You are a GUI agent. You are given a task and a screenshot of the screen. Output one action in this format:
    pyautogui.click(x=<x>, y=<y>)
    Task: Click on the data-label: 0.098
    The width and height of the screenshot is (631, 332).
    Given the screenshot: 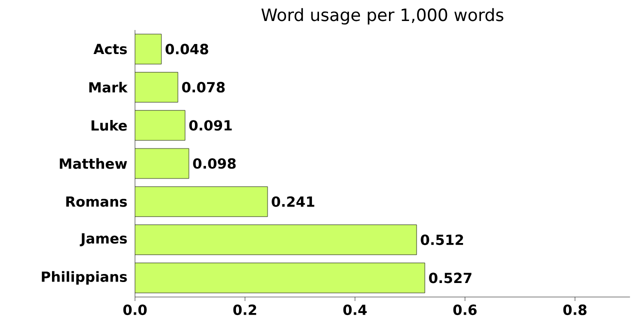 What is the action you would take?
    pyautogui.click(x=214, y=163)
    